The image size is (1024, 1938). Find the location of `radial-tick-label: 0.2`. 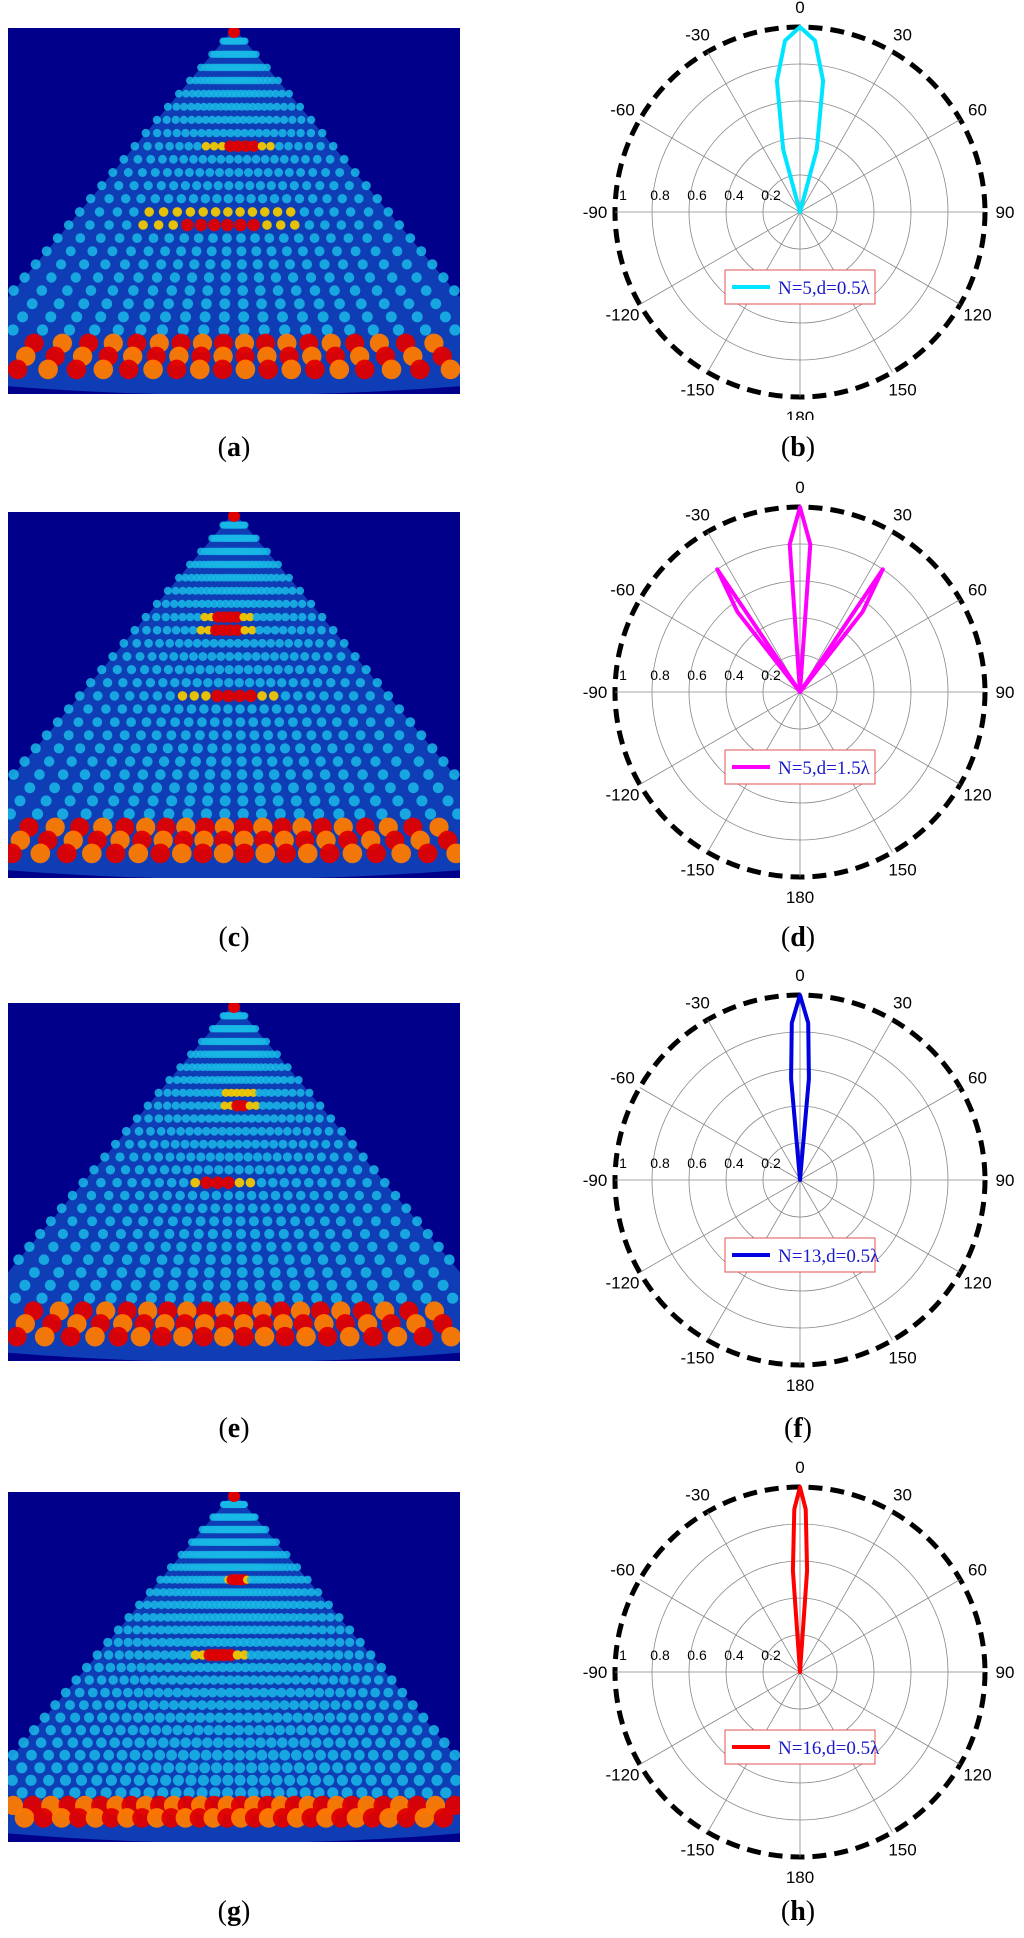

radial-tick-label: 0.2 is located at coordinates (771, 675).